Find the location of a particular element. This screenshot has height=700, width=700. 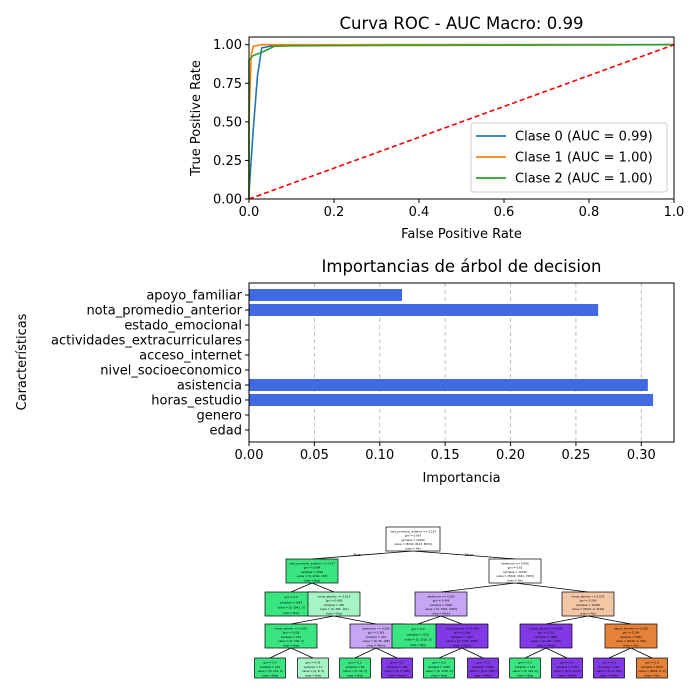

tree-node-text: gini = 0.667 is located at coordinates (413, 536).